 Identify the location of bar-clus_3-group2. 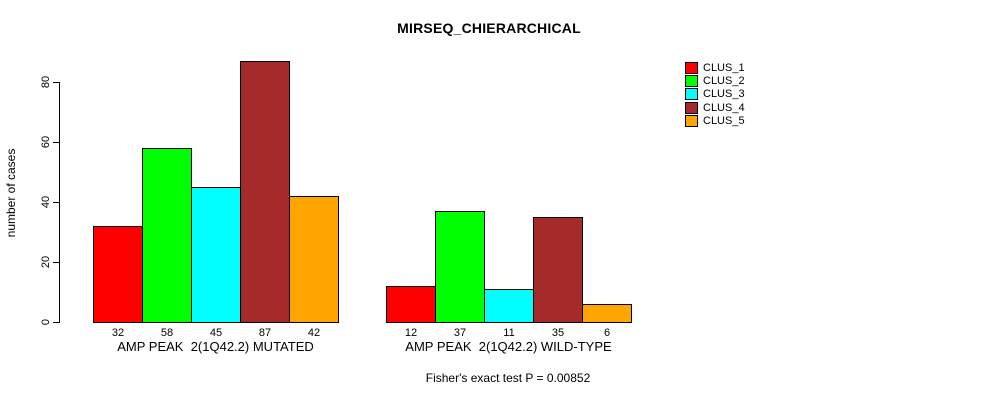
(509, 306).